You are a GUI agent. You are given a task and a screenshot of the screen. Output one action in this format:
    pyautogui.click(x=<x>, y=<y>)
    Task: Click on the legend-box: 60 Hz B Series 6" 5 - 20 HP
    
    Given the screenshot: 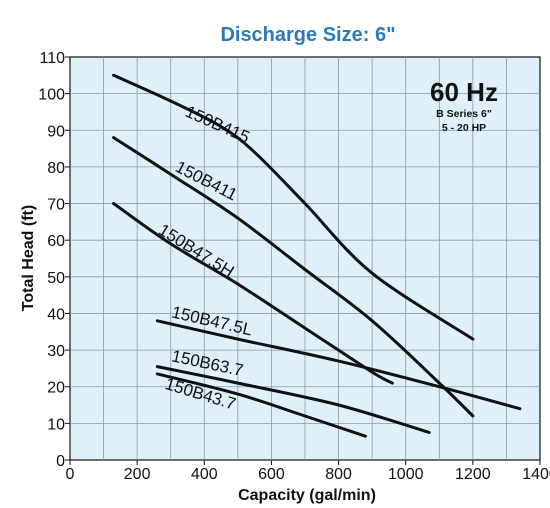 What is the action you would take?
    pyautogui.click(x=464, y=105)
    